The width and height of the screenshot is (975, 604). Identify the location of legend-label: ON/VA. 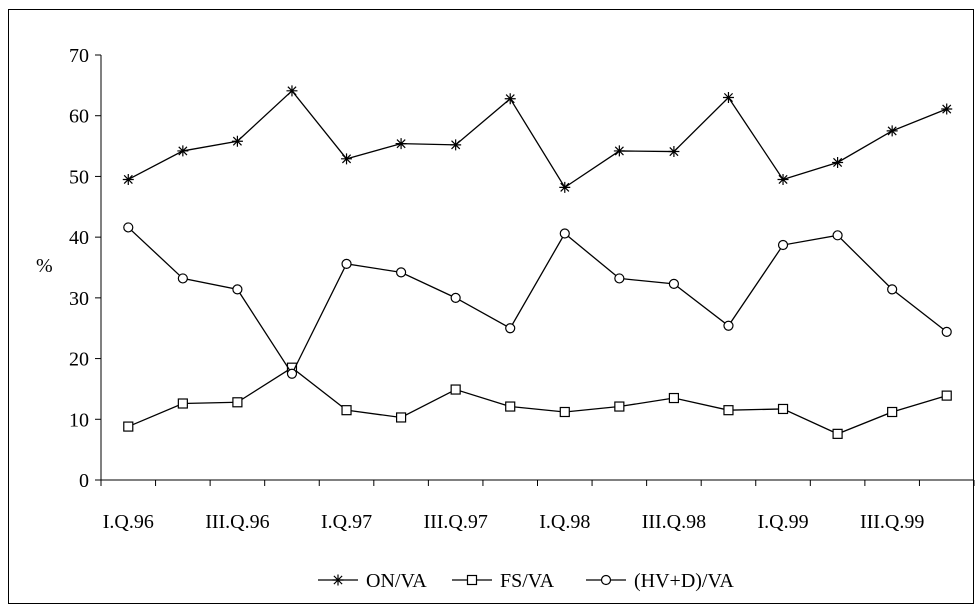
(396, 581).